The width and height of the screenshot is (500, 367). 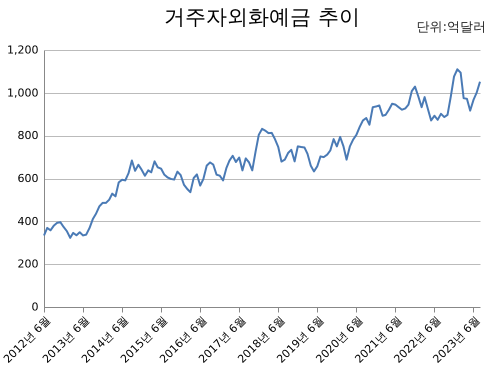 What do you see at coordinates (22, 50) in the screenshot?
I see `y-tick-label: 1,200` at bounding box center [22, 50].